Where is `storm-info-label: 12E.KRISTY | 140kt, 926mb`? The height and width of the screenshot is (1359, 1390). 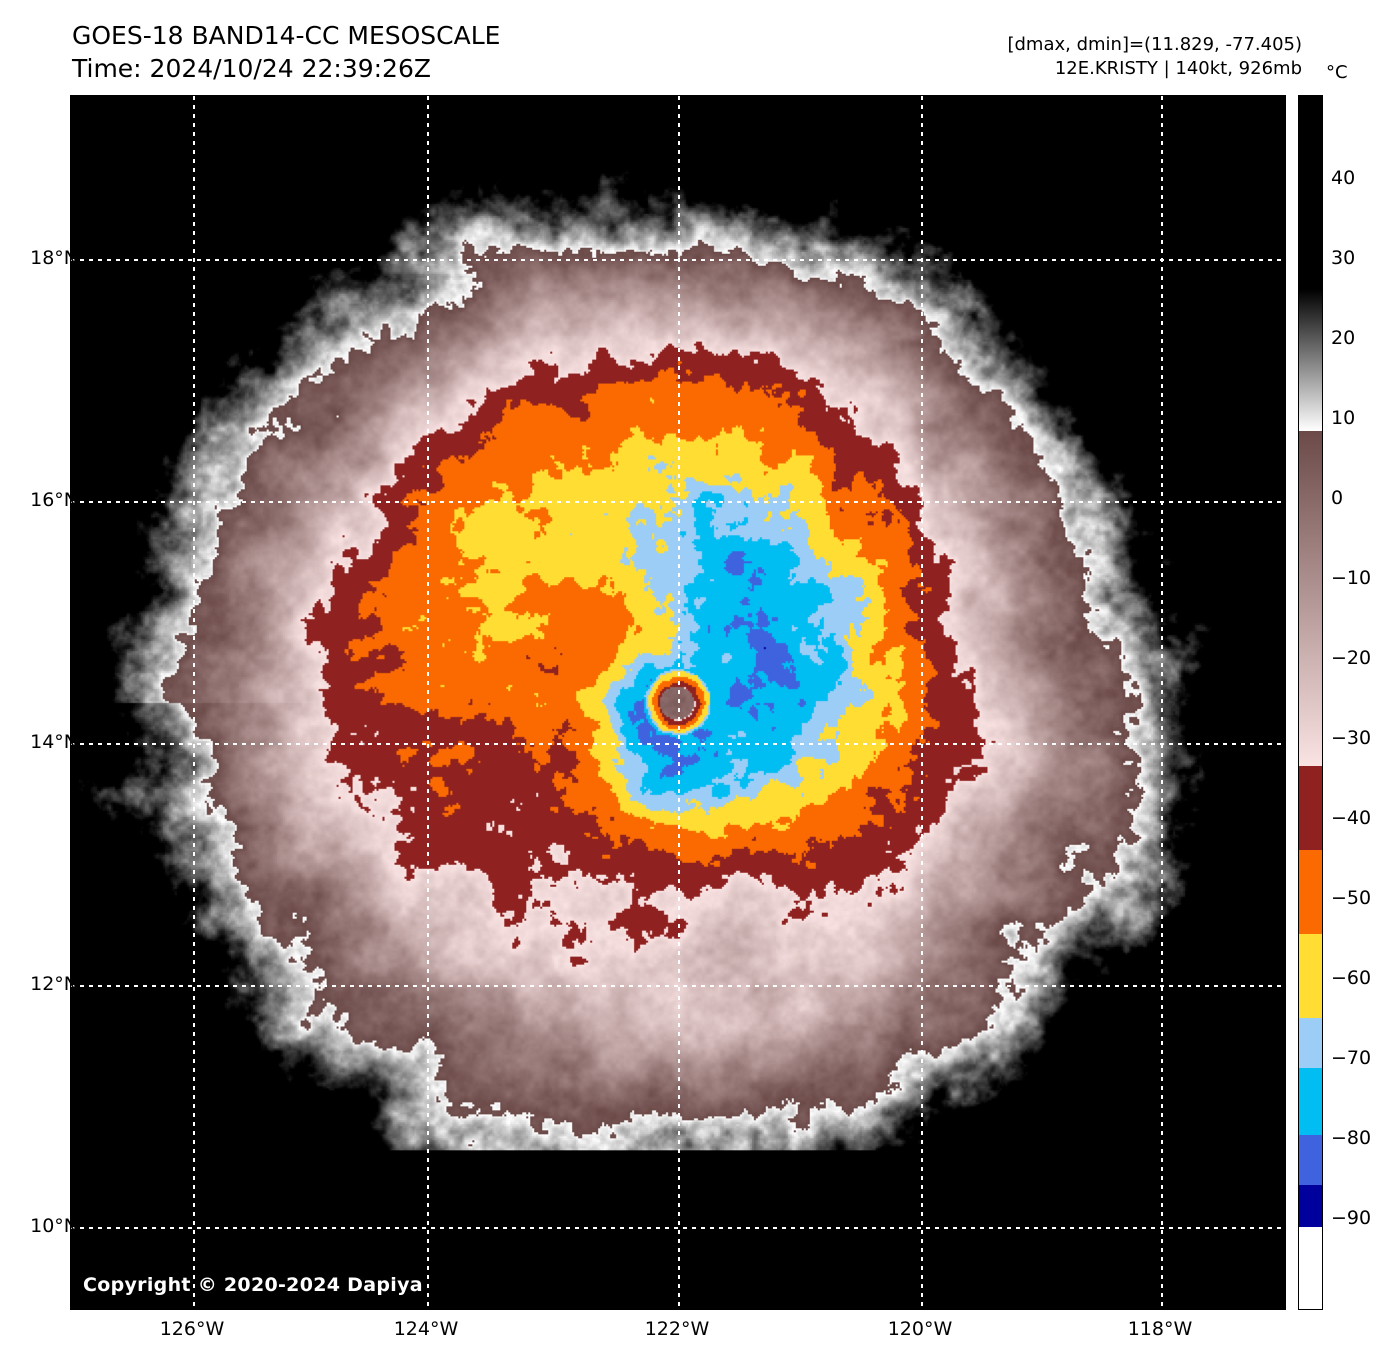 storm-info-label: 12E.KRISTY | 140kt, 926mb is located at coordinates (1178, 69).